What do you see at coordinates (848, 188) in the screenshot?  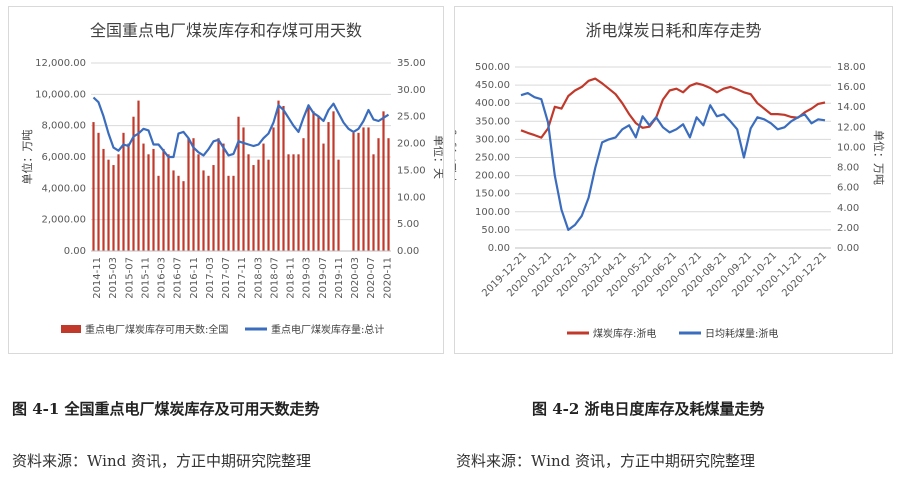 I see `y-tick-label-right: 6.00` at bounding box center [848, 188].